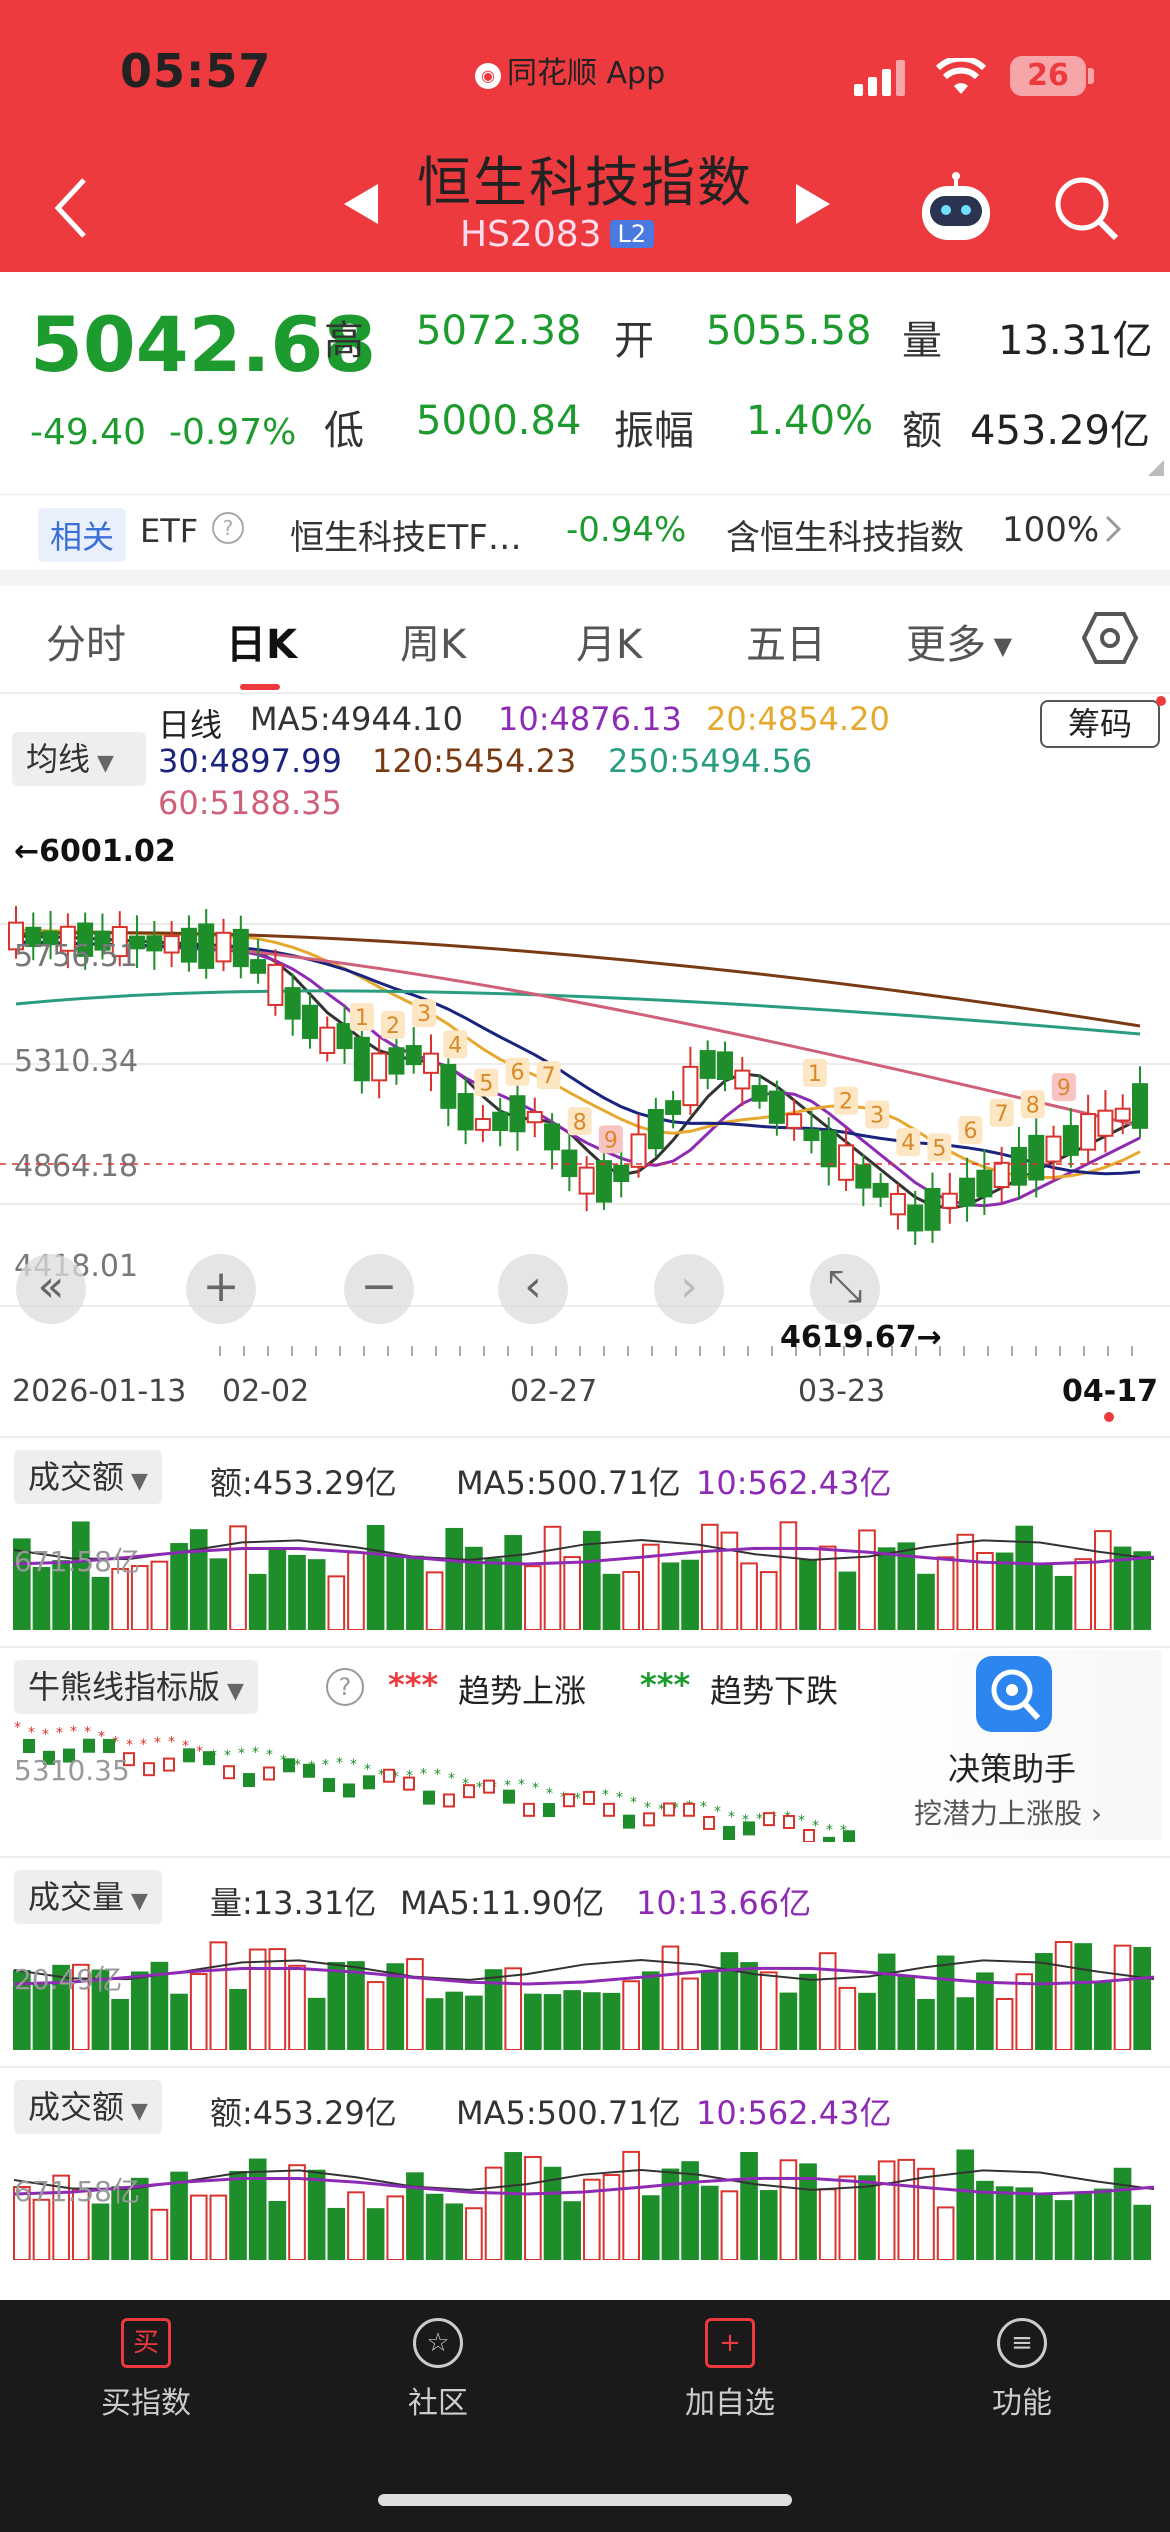  I want to click on tab-intraday: 分时, so click(86, 645).